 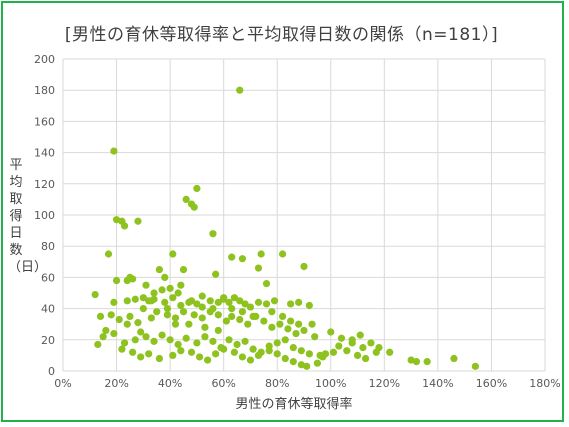 What do you see at coordinates (48, 309) in the screenshot?
I see `y-tick-label: 40` at bounding box center [48, 309].